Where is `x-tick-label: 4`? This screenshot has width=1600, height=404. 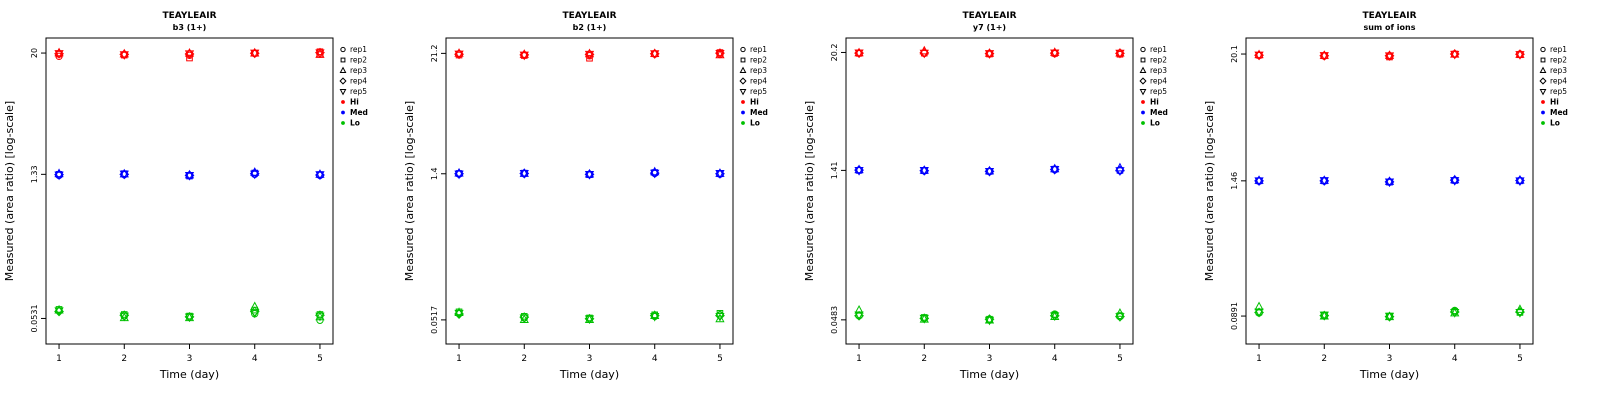 x-tick-label: 4 is located at coordinates (255, 359).